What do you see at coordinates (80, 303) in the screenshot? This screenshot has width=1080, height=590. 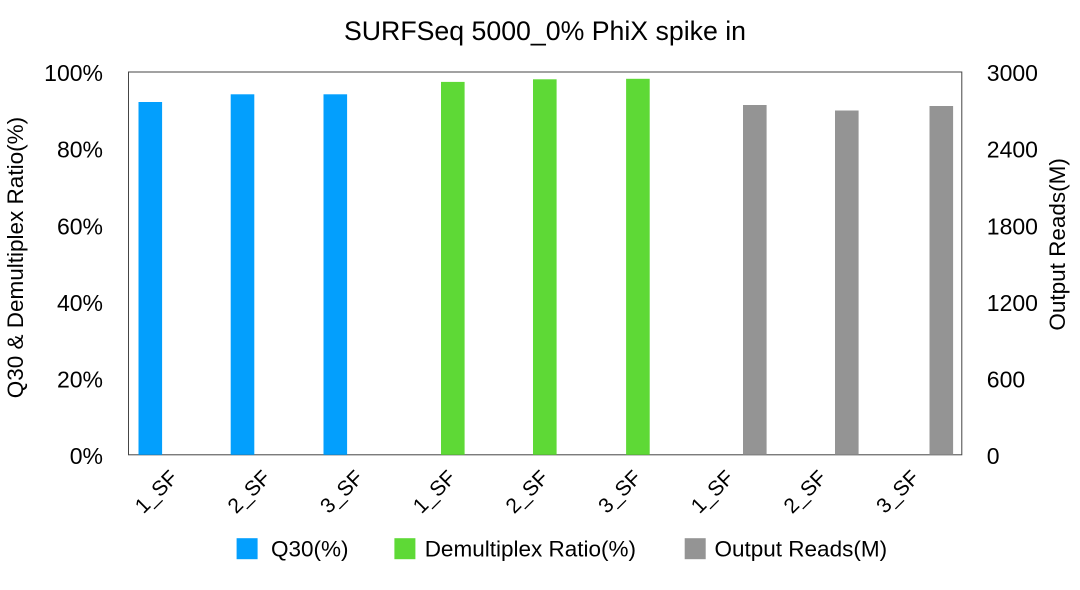 I see `svg-text: 40%` at bounding box center [80, 303].